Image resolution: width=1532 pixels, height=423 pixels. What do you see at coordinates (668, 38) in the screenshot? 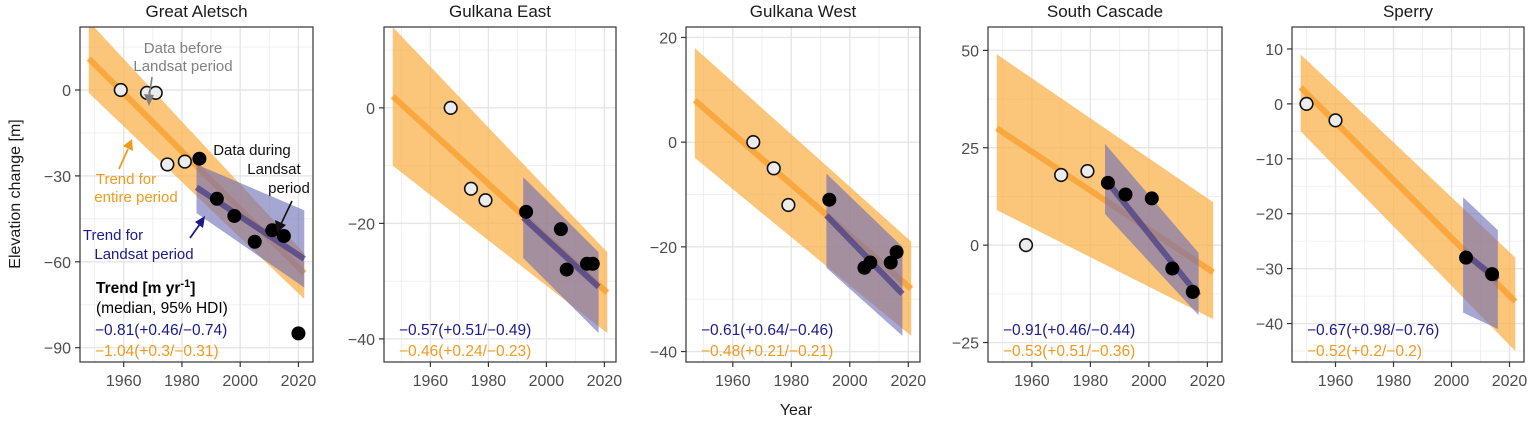
I see `y-tick-label: 20` at bounding box center [668, 38].